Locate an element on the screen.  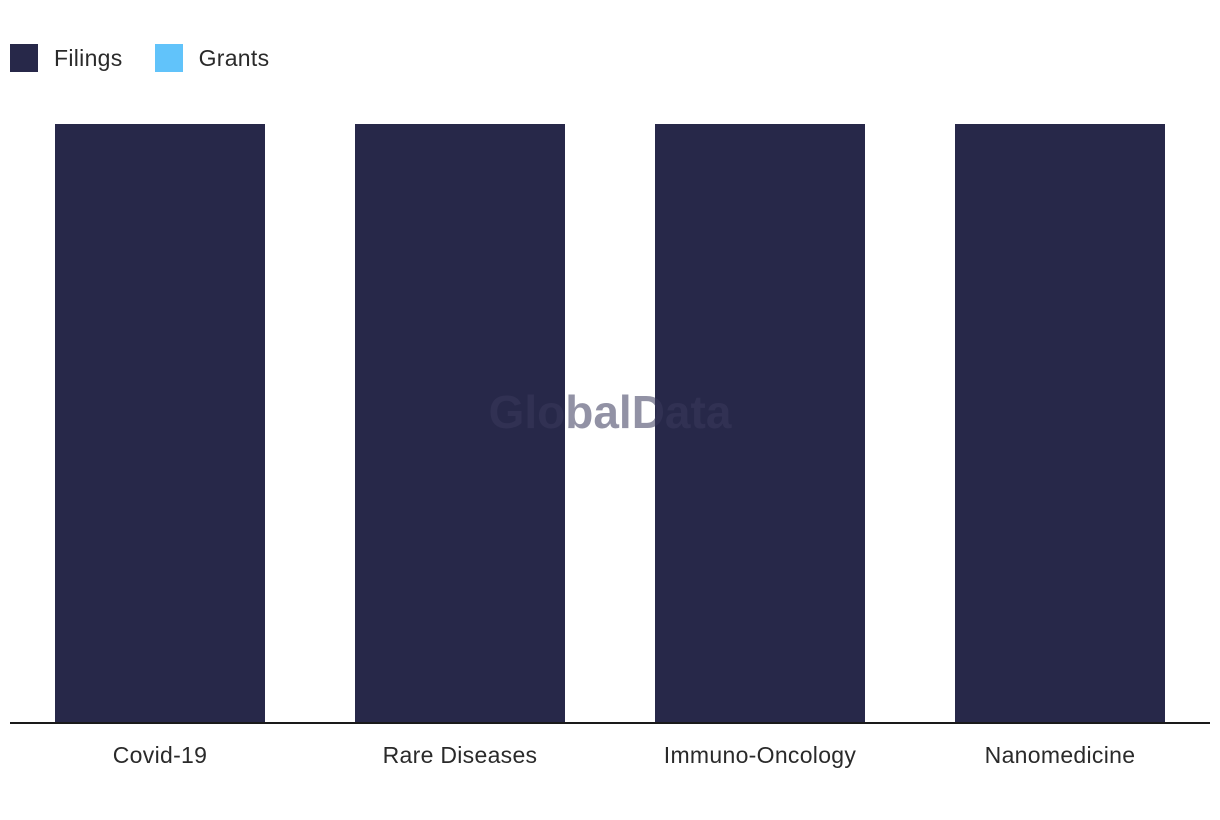
legend-swatch-filings is located at coordinates (24, 58).